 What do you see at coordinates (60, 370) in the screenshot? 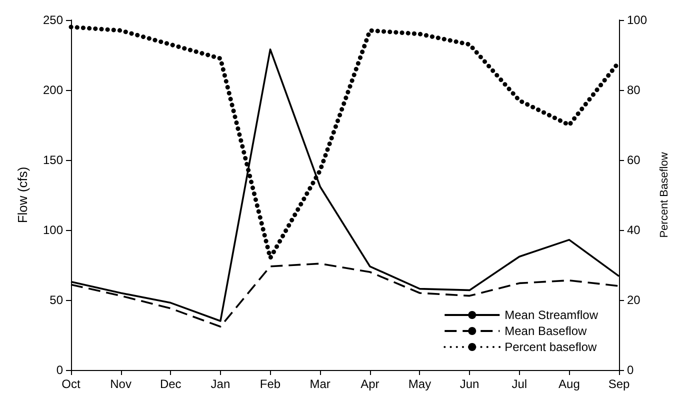
I see `y-tick-label: 0` at bounding box center [60, 370].